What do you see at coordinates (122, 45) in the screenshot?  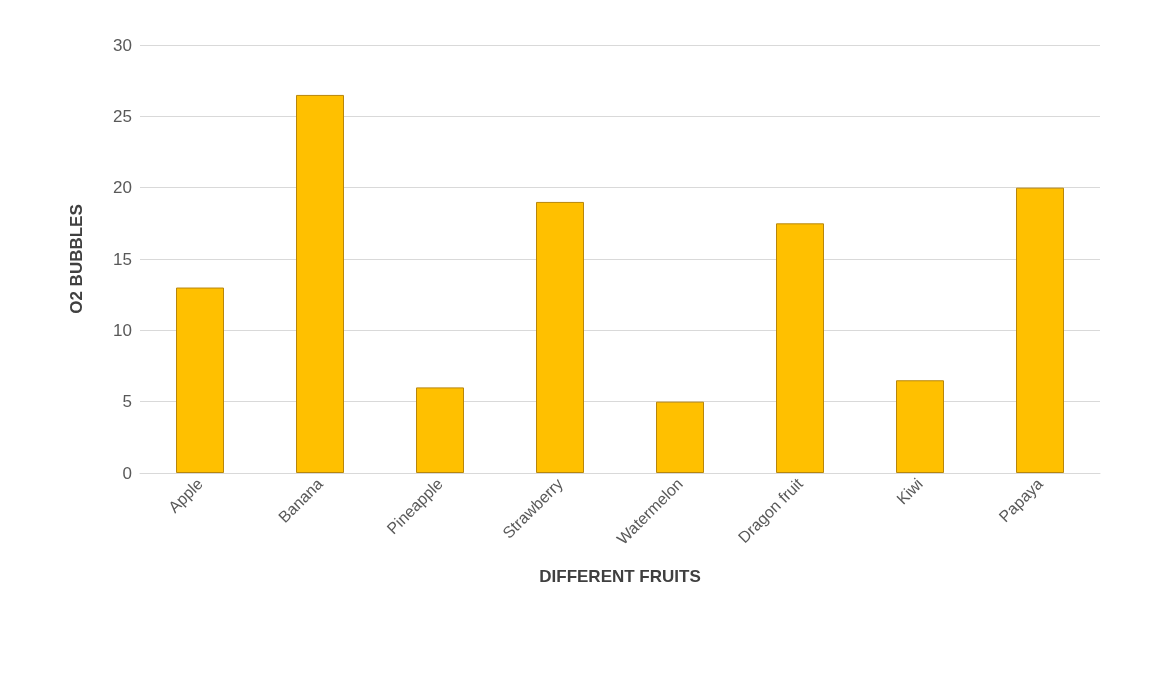 I see `y-tick-label: 30` at bounding box center [122, 45].